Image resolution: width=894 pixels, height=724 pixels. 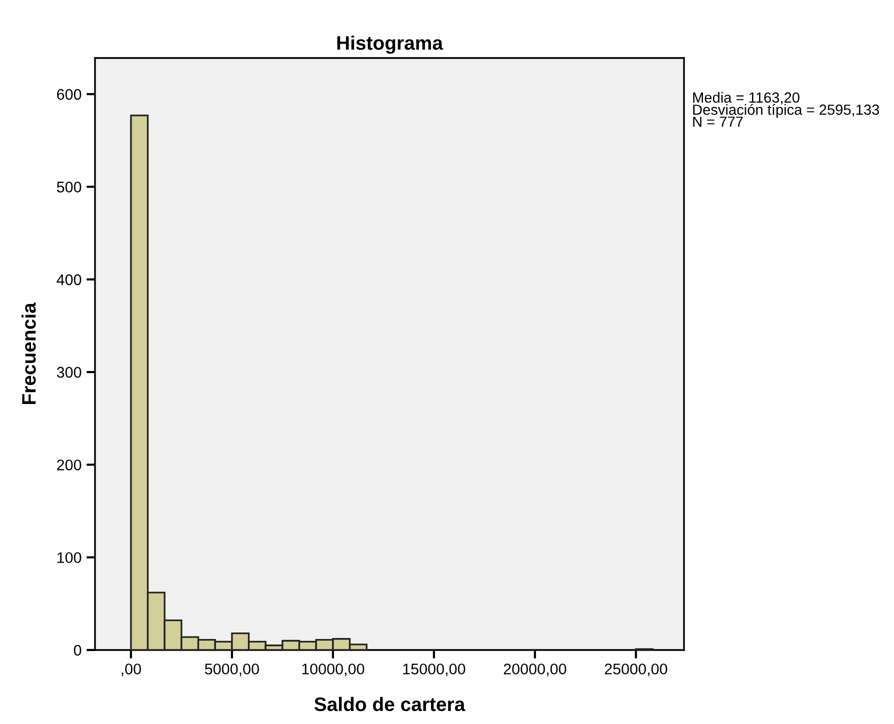 What do you see at coordinates (69, 187) in the screenshot?
I see `y-tick-label: 500` at bounding box center [69, 187].